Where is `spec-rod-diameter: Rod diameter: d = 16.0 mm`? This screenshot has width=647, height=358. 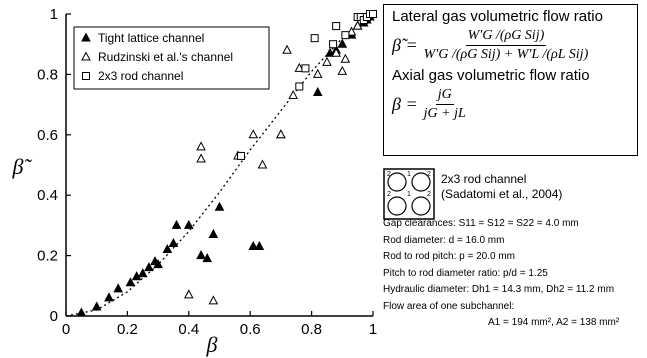
spec-rod-diameter: Rod diameter: d = 16.0 mm is located at coordinates (444, 240).